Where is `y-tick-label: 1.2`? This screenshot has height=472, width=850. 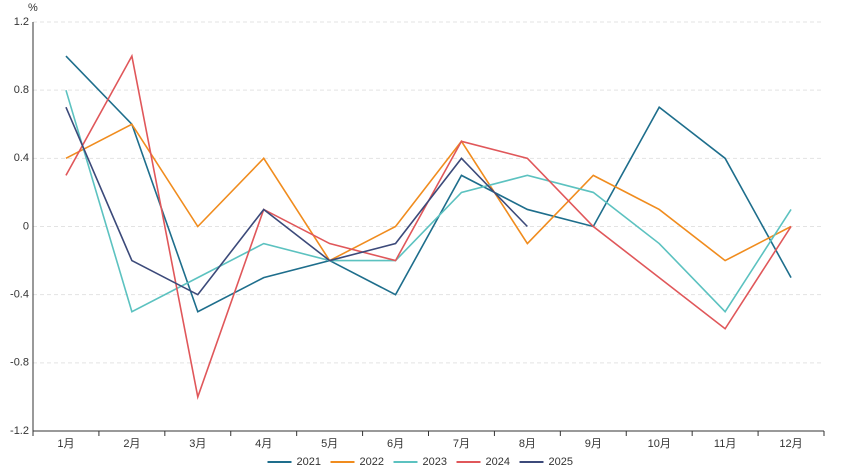 y-tick-label: 1.2 is located at coordinates (21, 22).